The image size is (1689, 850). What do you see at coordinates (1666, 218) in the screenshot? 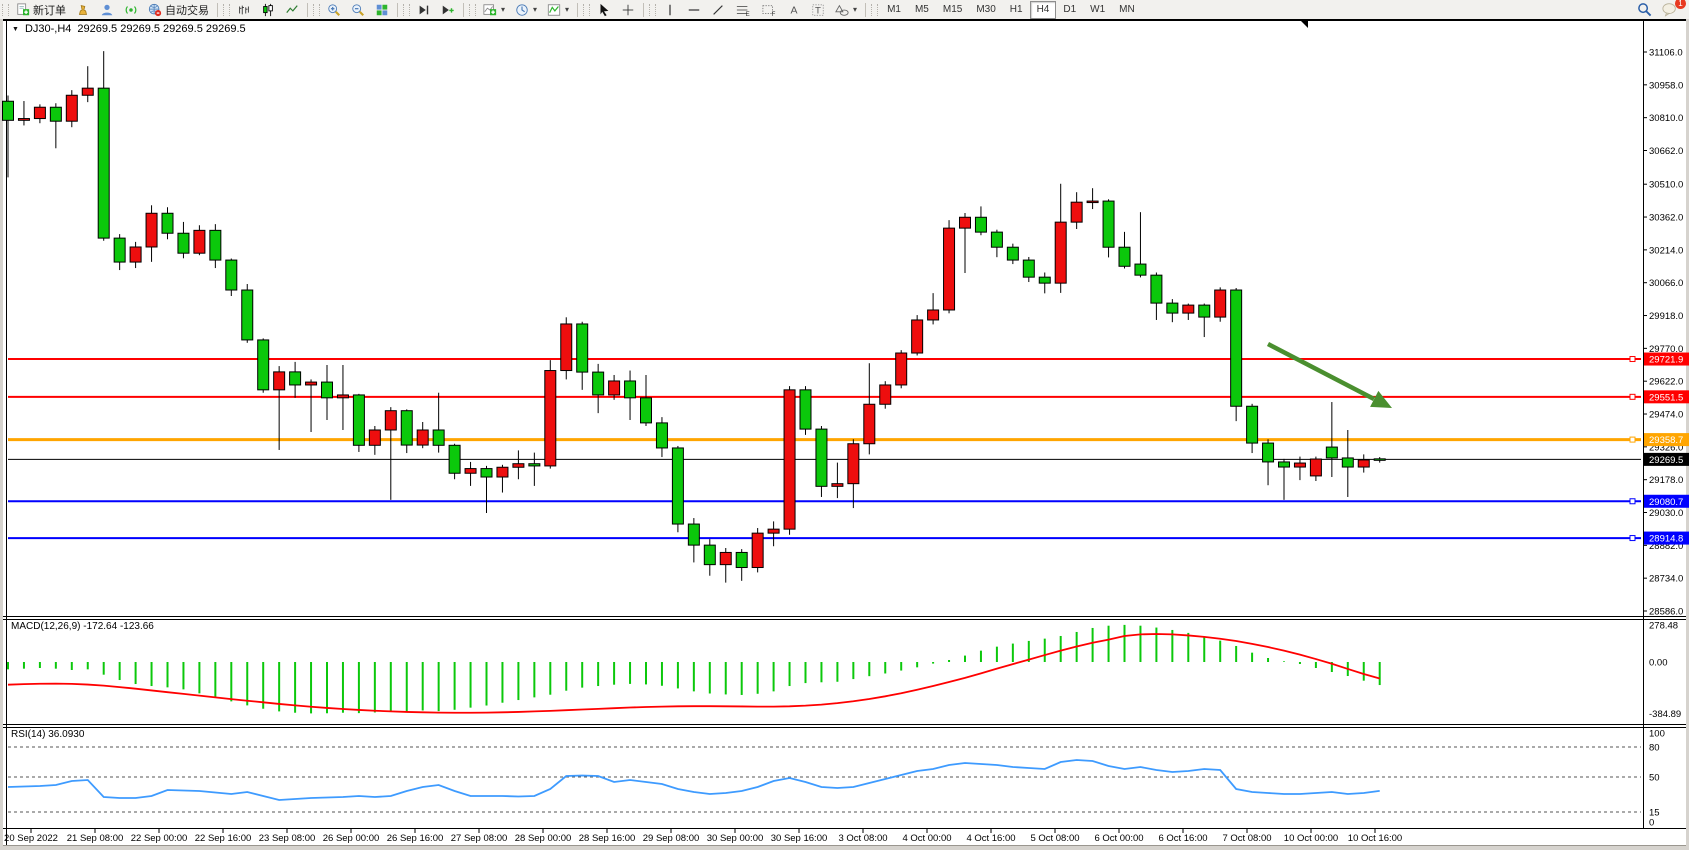
I see `price-tick-label: 30362.0` at bounding box center [1666, 218].